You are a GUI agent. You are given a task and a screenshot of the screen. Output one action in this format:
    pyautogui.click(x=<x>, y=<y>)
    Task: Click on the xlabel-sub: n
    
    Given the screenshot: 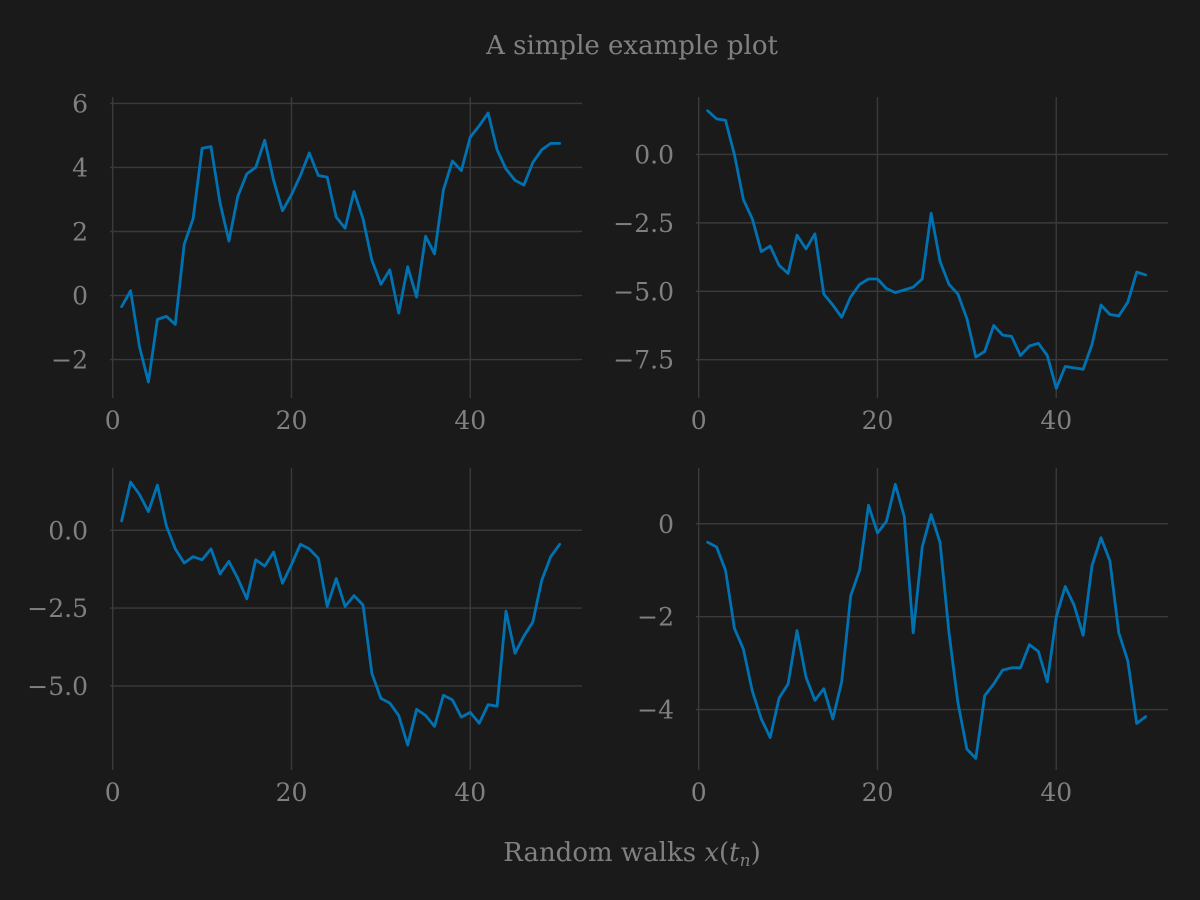 What is the action you would take?
    pyautogui.click(x=745, y=861)
    